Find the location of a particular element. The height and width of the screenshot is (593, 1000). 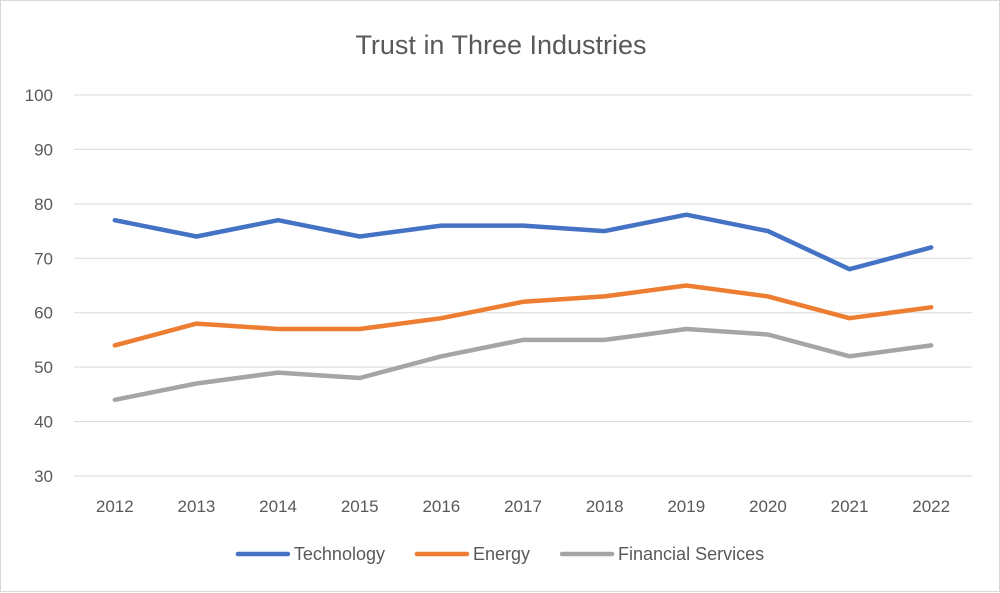

legend-label: Energy is located at coordinates (501, 554).